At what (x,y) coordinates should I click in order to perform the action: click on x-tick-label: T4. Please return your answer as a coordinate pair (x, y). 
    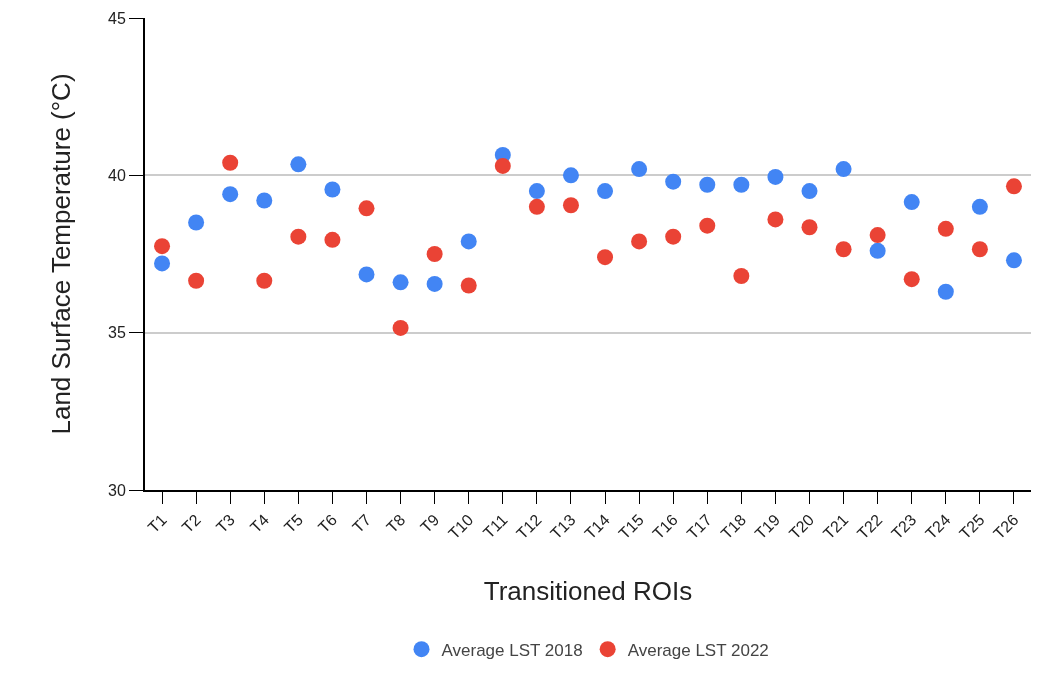
    Looking at the image, I should click on (259, 523).